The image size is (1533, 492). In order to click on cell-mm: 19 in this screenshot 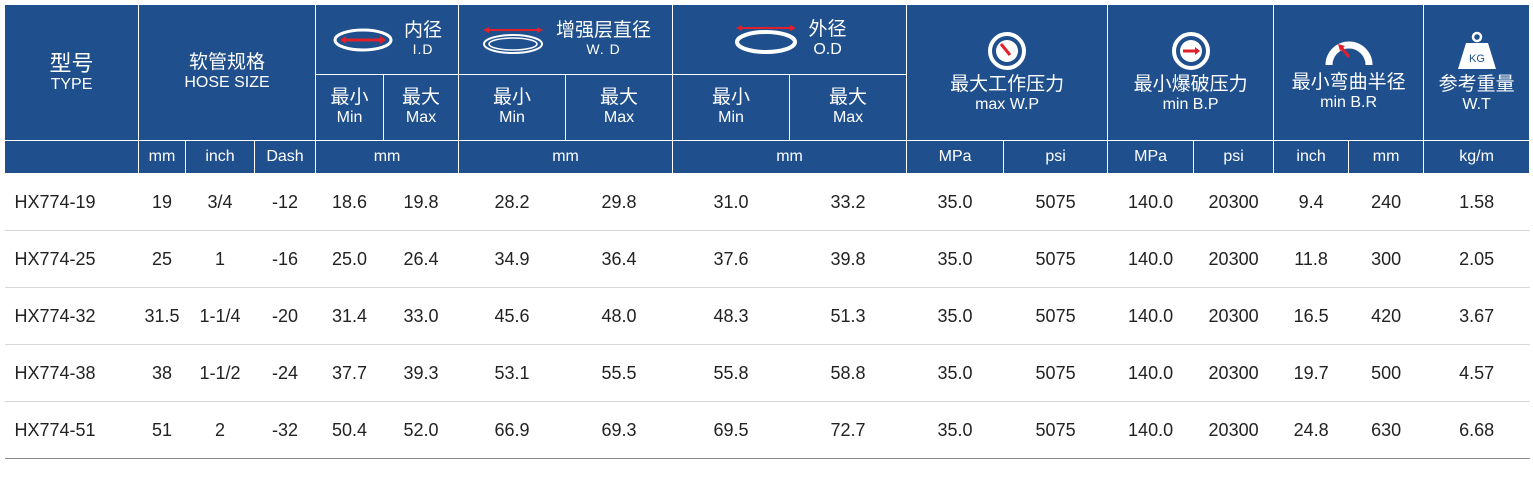, I will do `click(162, 202)`.